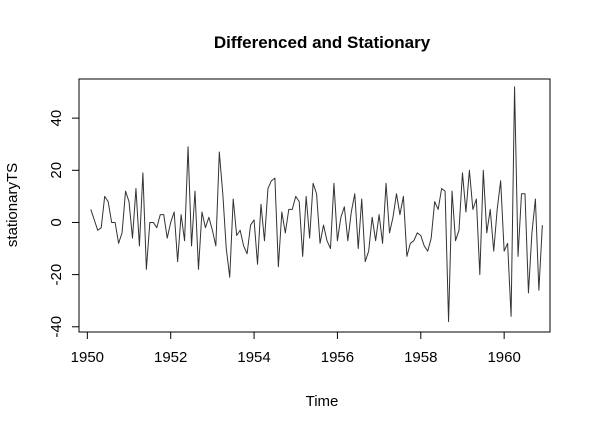 The height and width of the screenshot is (430, 604). Describe the element at coordinates (503, 357) in the screenshot. I see `x-tick-label: 1960` at that location.